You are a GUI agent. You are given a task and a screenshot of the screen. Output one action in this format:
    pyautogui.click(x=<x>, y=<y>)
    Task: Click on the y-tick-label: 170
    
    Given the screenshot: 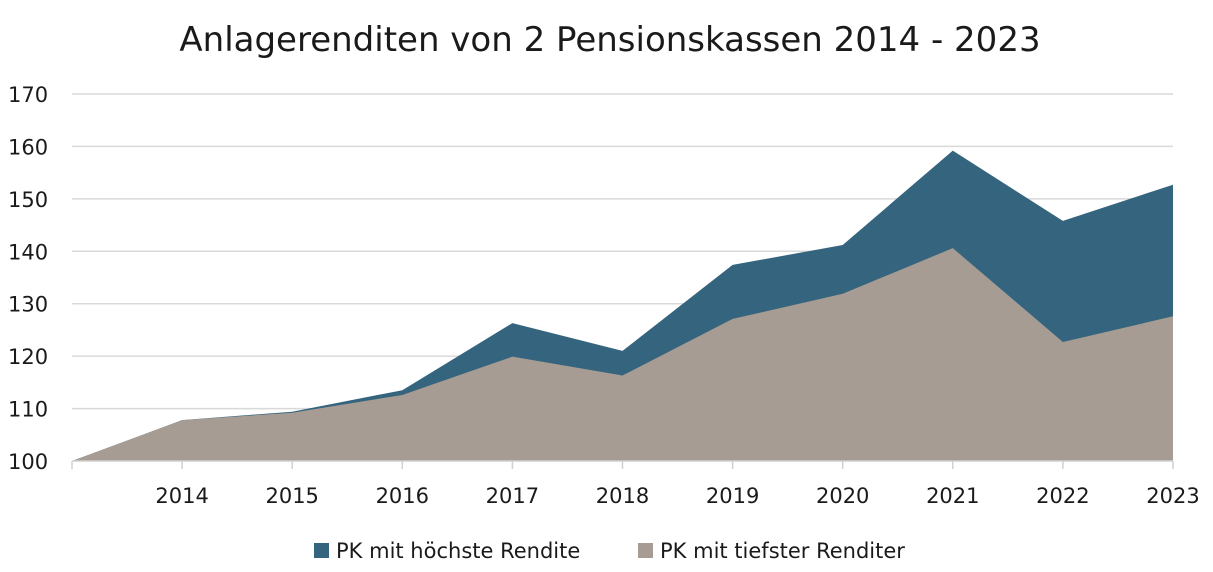 What is the action you would take?
    pyautogui.click(x=28, y=95)
    